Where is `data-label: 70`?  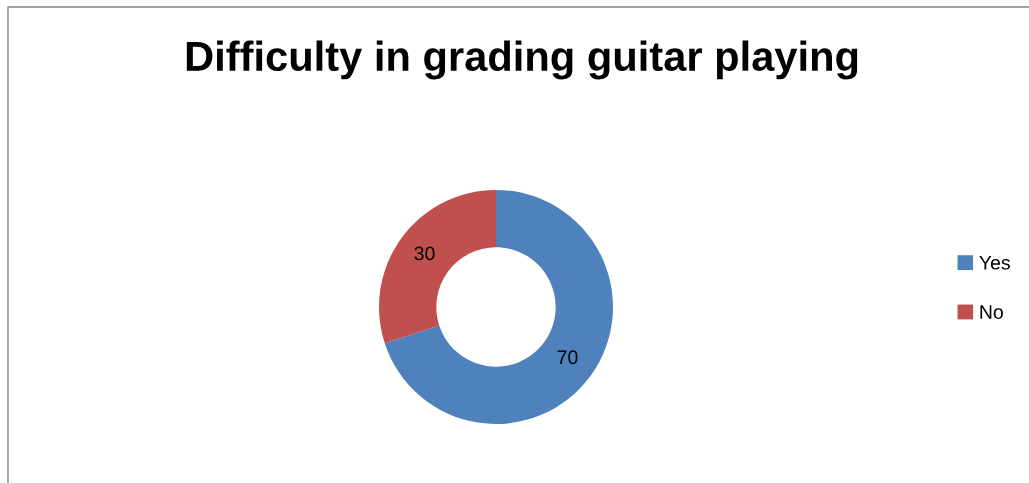 data-label: 70 is located at coordinates (567, 357).